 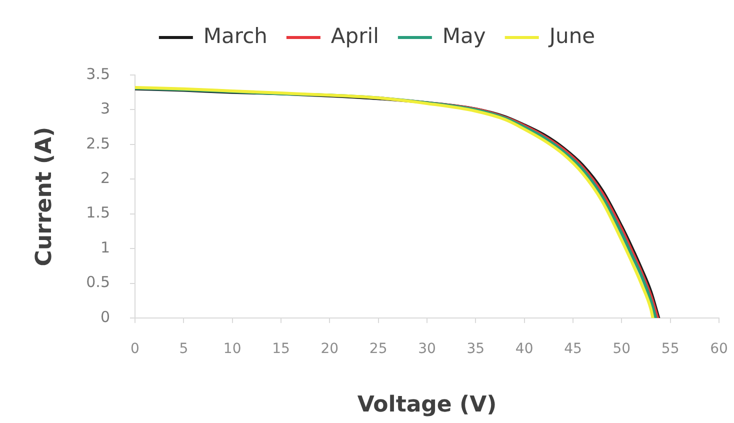 What do you see at coordinates (98, 73) in the screenshot?
I see `y-tick-label: 3.5` at bounding box center [98, 73].